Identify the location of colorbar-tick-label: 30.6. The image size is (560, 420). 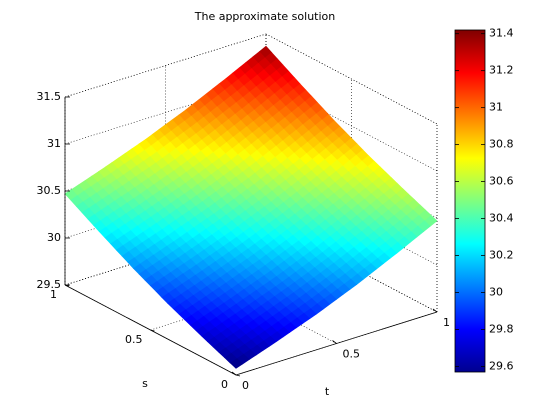
(501, 181).